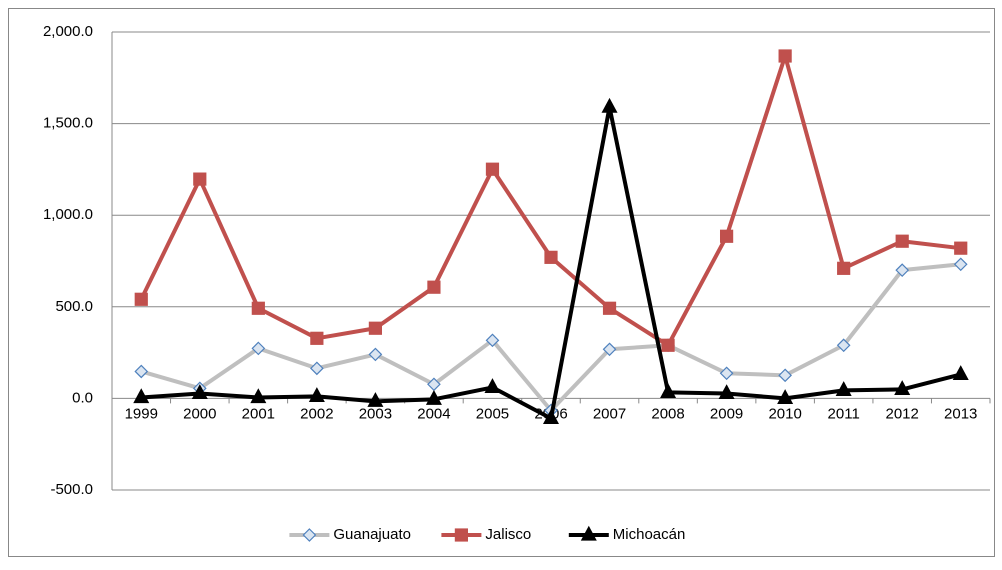 Image resolution: width=1002 pixels, height=570 pixels. What do you see at coordinates (784, 413) in the screenshot?
I see `x-tick-label: 2010` at bounding box center [784, 413].